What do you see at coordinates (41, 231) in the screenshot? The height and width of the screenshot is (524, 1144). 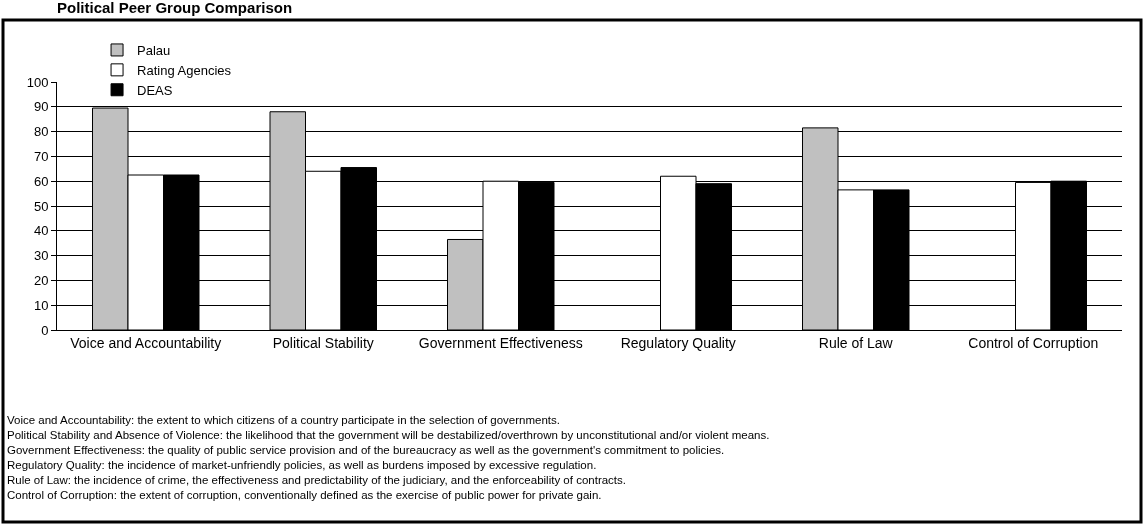 I see `y-tick-label: 40` at bounding box center [41, 231].